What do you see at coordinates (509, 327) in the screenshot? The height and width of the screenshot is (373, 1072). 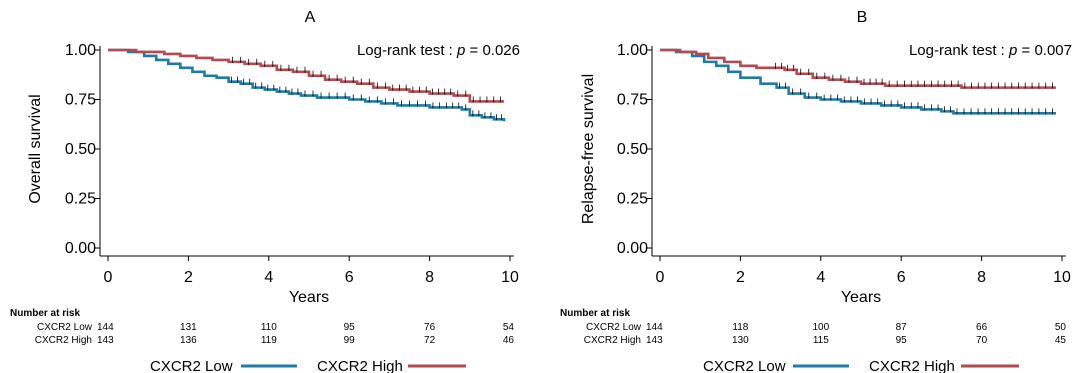 I see `risk-value: 54` at bounding box center [509, 327].